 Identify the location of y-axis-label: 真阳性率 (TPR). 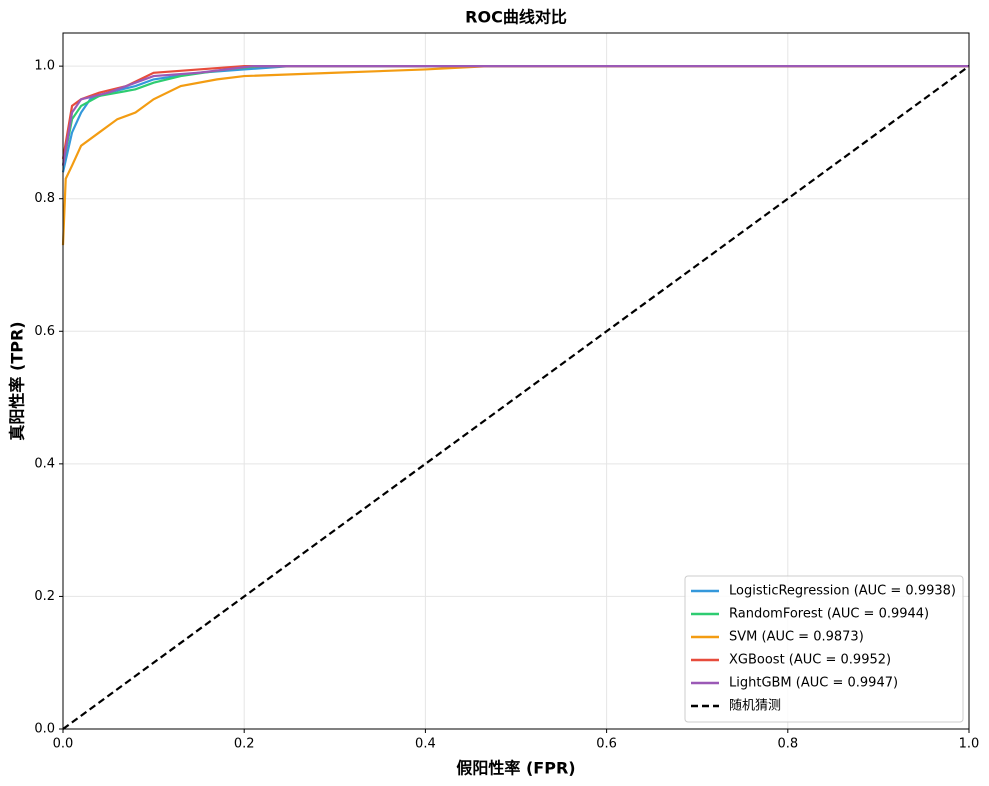
(17, 380).